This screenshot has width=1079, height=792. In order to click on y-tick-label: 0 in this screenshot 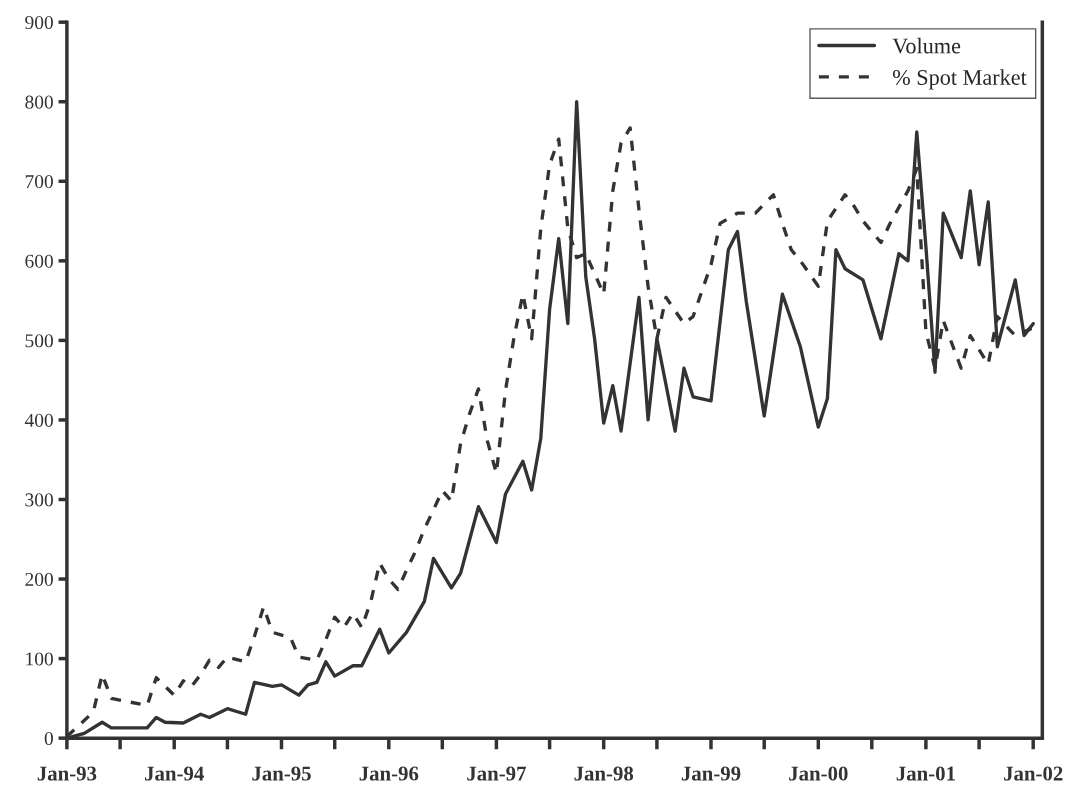, I will do `click(48, 738)`.